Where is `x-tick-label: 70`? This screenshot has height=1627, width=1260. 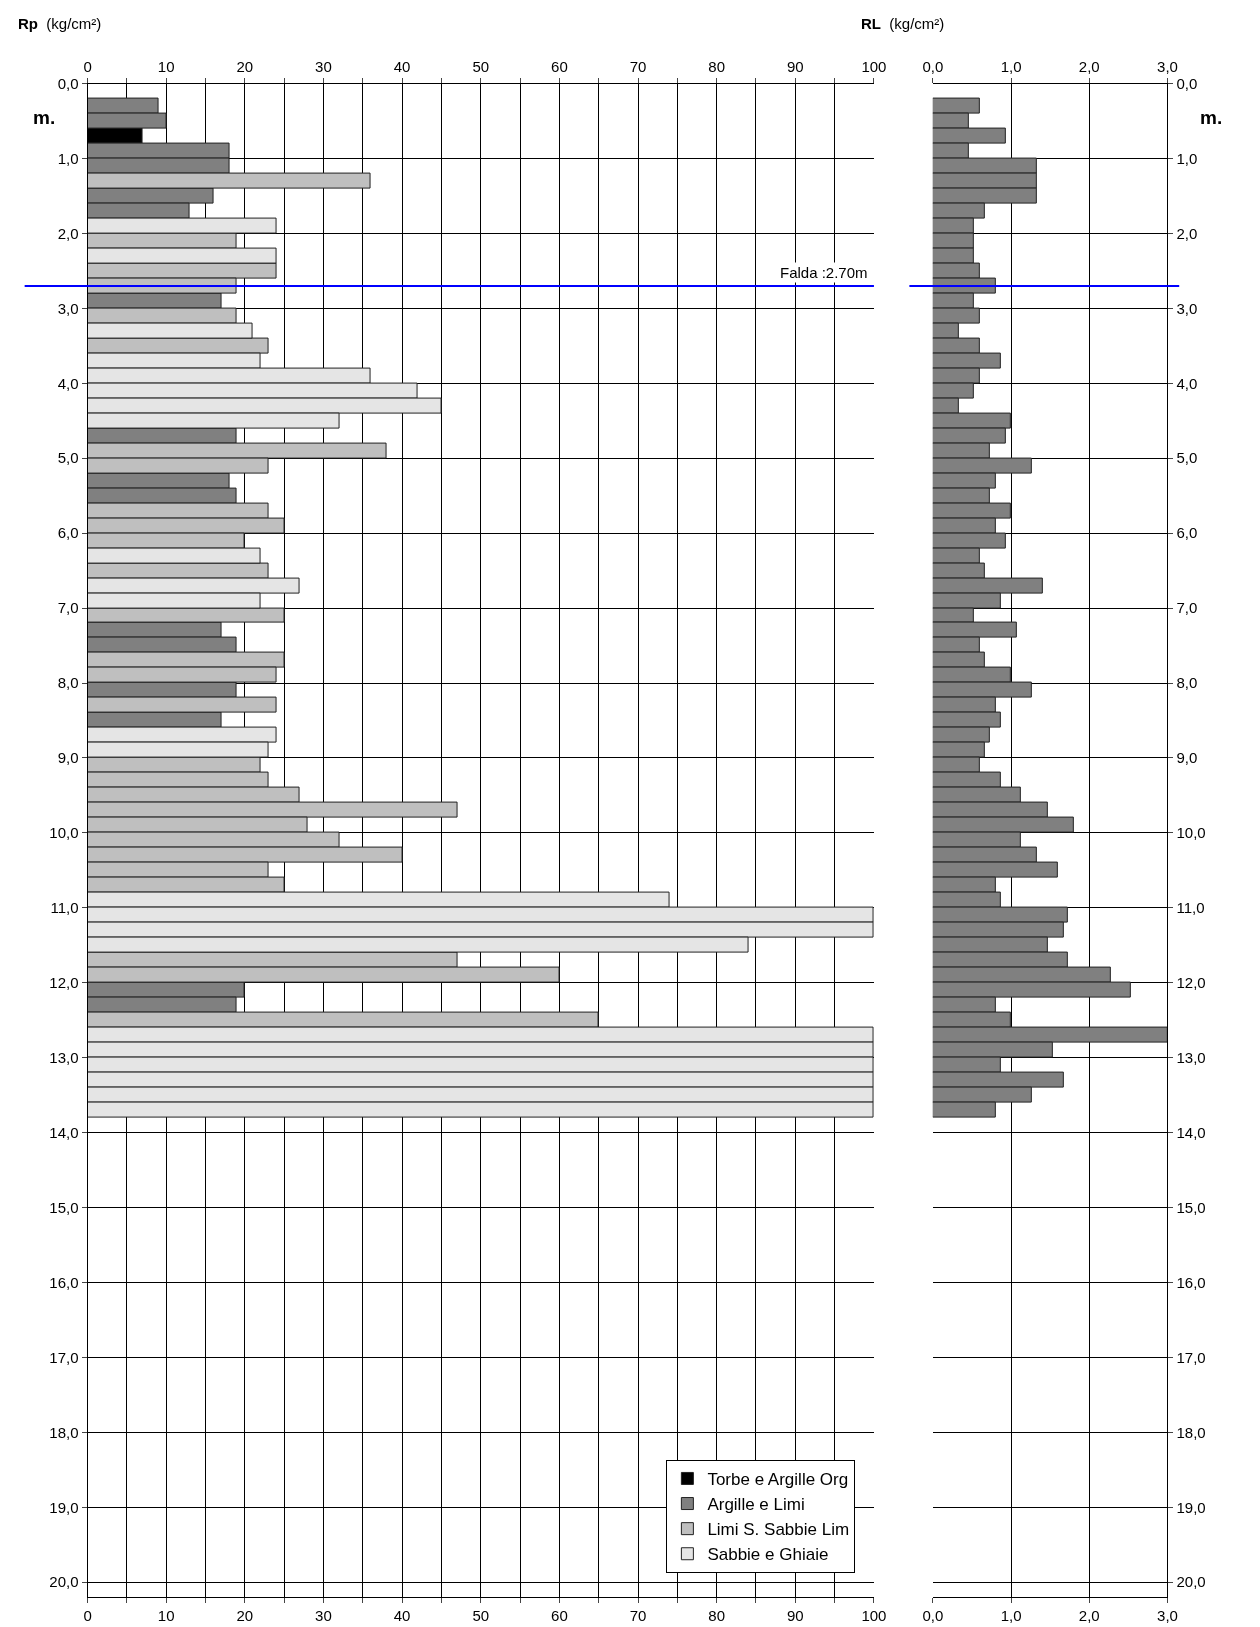 x-tick-label: 70 is located at coordinates (638, 66).